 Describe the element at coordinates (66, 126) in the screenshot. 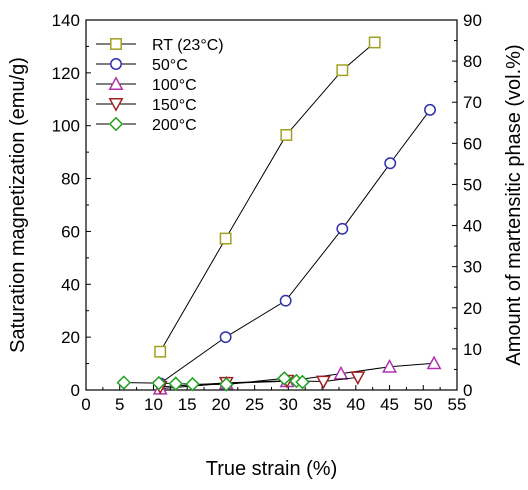

I see `y-tick-label: 100` at that location.